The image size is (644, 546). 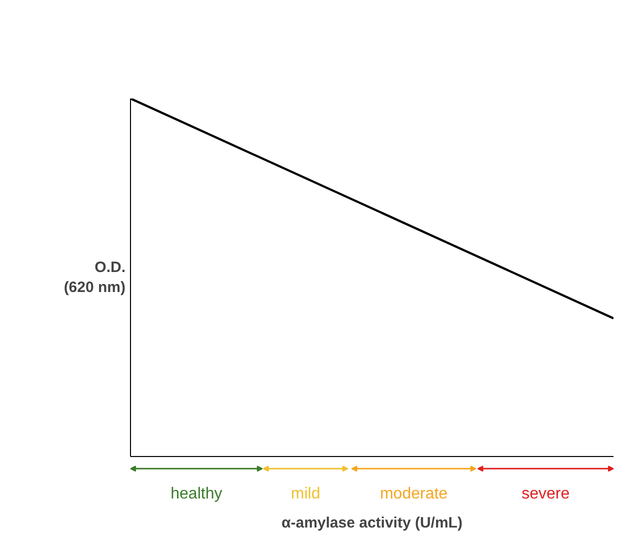 What do you see at coordinates (546, 494) in the screenshot?
I see `text: severe` at bounding box center [546, 494].